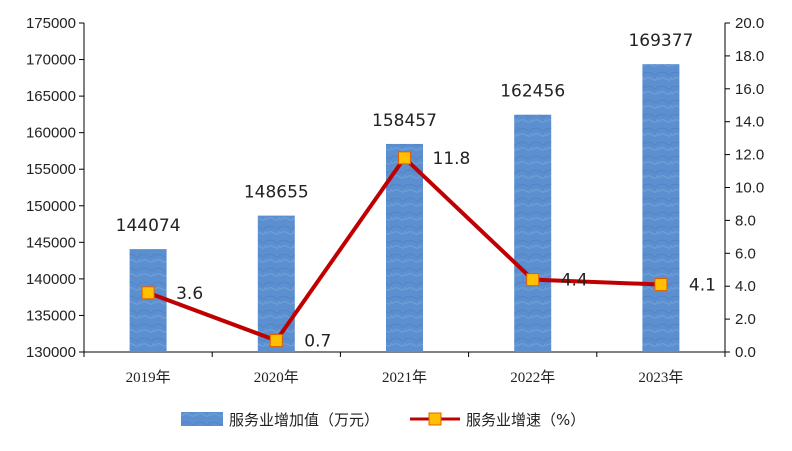 Image resolution: width=792 pixels, height=451 pixels. I want to click on left-tick-label: 160000, so click(51, 133).